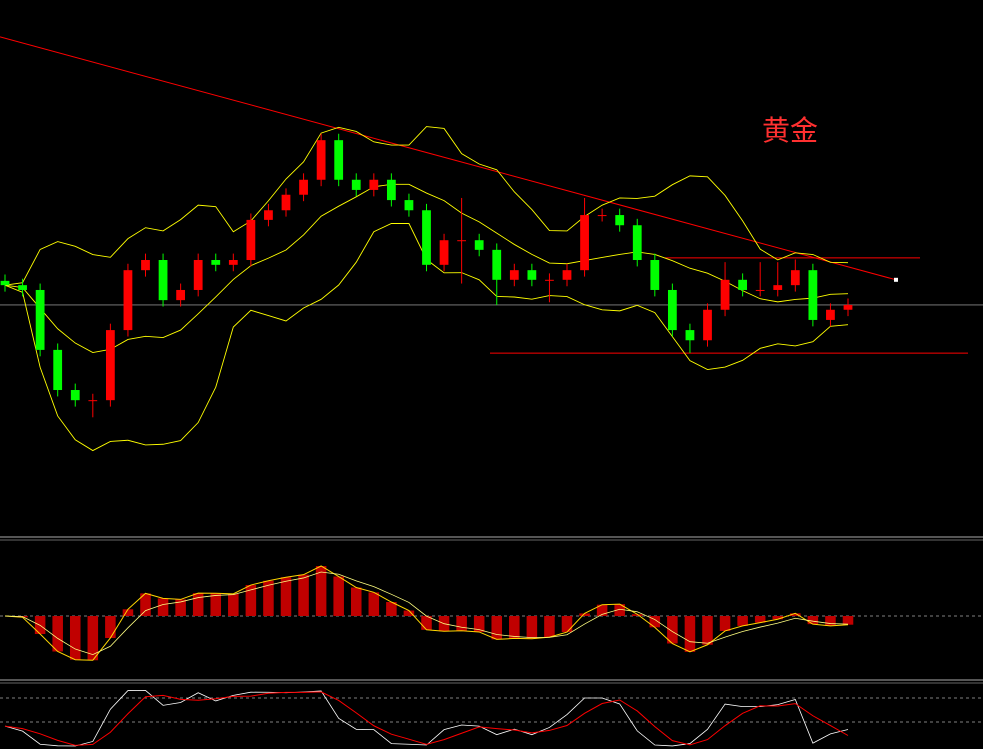  Describe the element at coordinates (790, 130) in the screenshot. I see `chart-title: 黄金` at that location.